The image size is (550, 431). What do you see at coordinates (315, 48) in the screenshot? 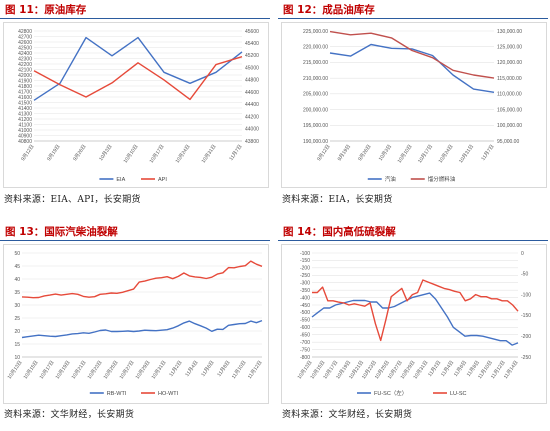
I see `y-tick-label-left: 220,000.00` at bounding box center [315, 48].